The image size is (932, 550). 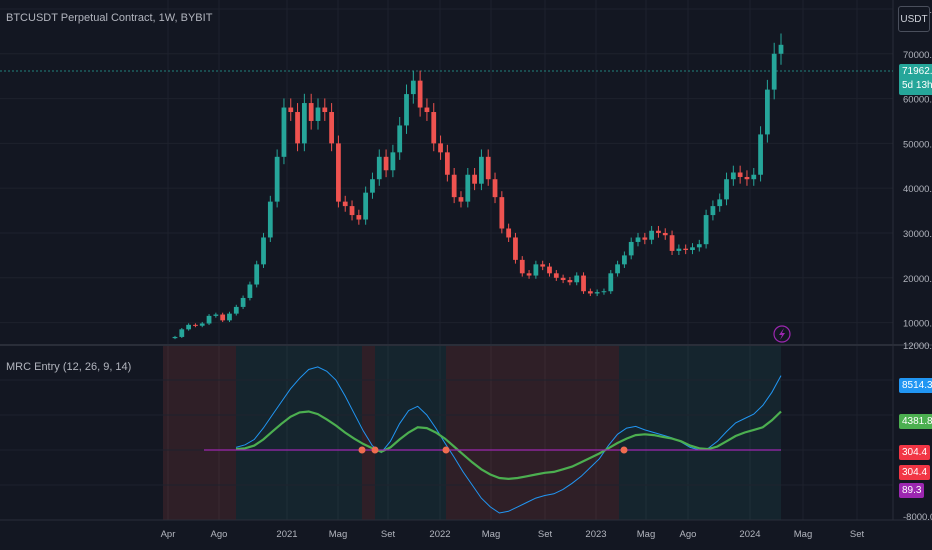 I want to click on cross-value-tag-2: 304.4, so click(x=915, y=472).